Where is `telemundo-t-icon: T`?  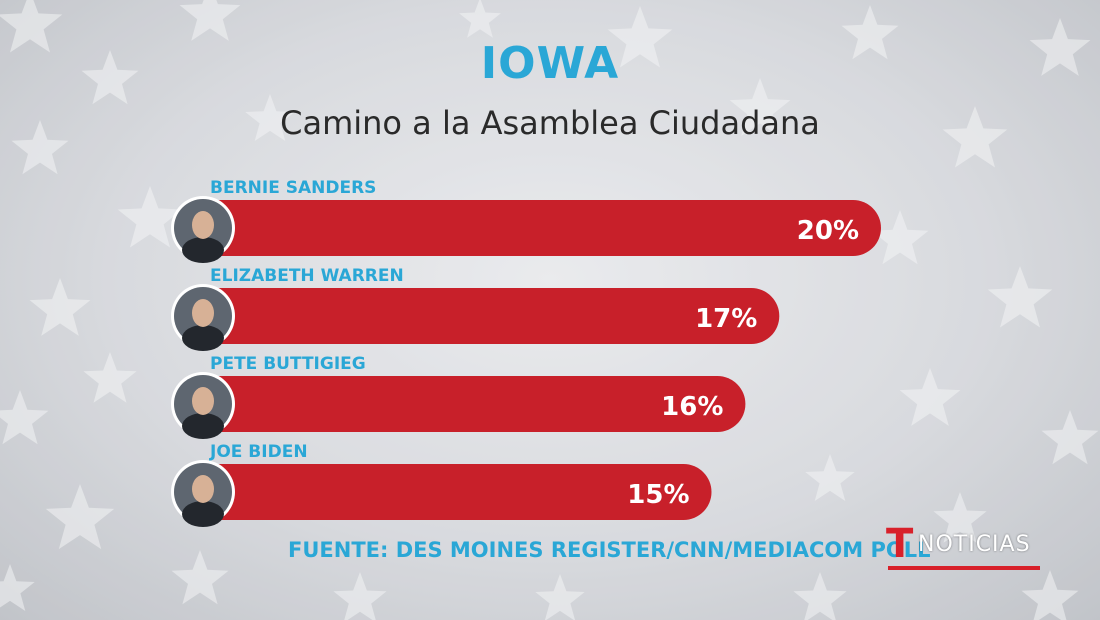 telemundo-t-icon: T is located at coordinates (900, 544).